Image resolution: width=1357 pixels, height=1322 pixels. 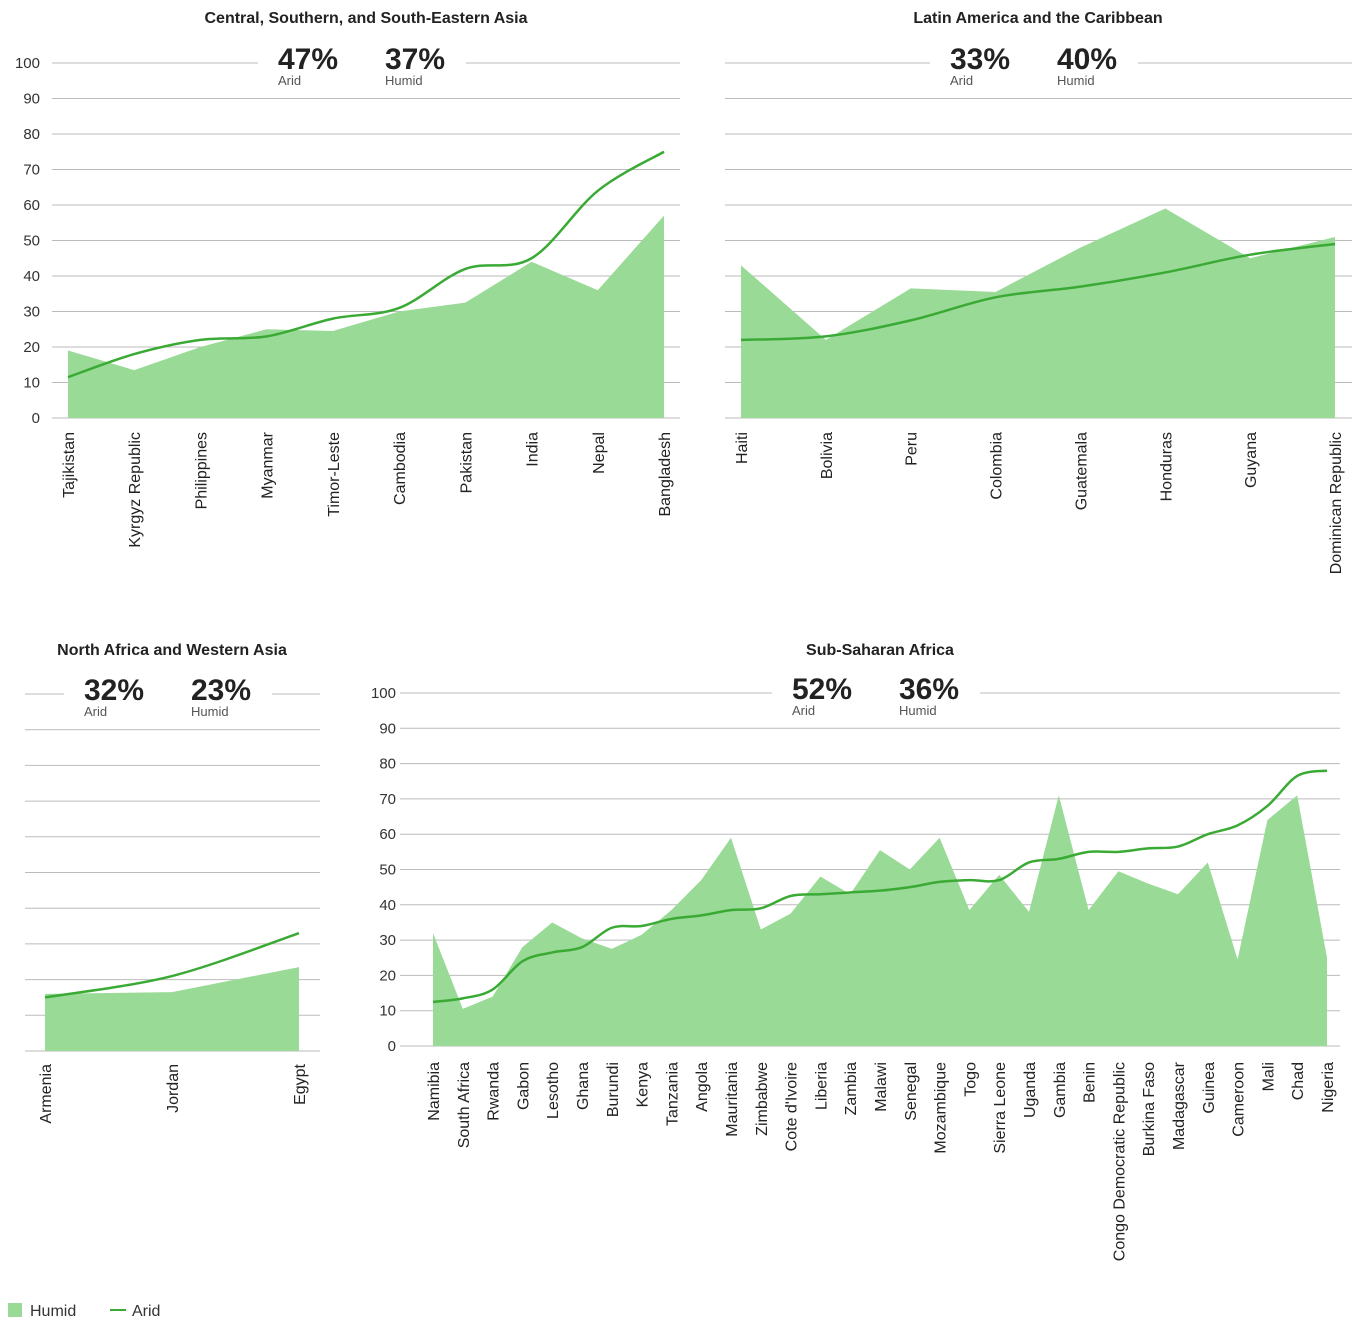 What do you see at coordinates (53, 1311) in the screenshot?
I see `legend-label: Humid` at bounding box center [53, 1311].